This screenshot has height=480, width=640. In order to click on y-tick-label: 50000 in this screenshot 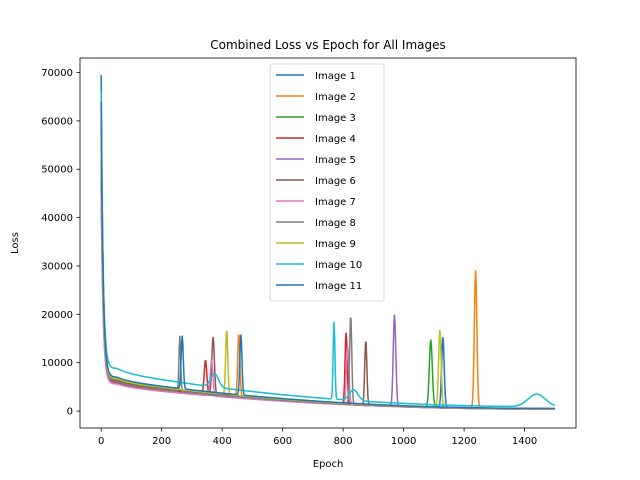, I will do `click(57, 170)`.